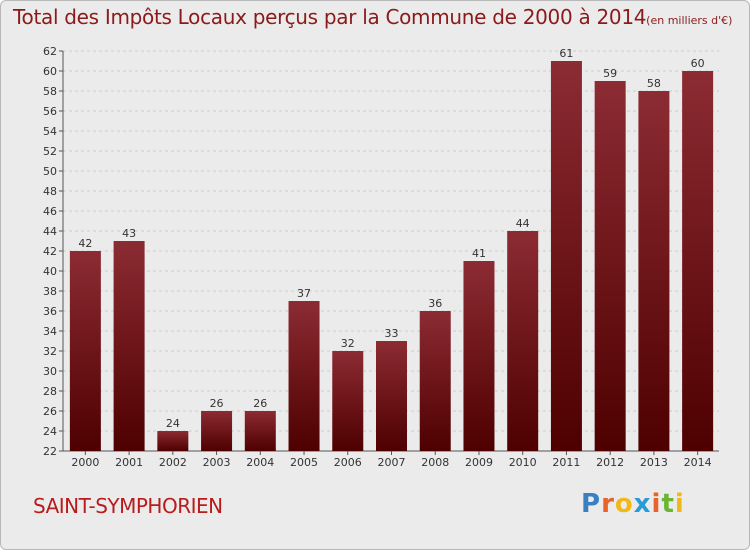 The height and width of the screenshot is (550, 750). Describe the element at coordinates (392, 462) in the screenshot. I see `x-tick-label: 2007` at that location.